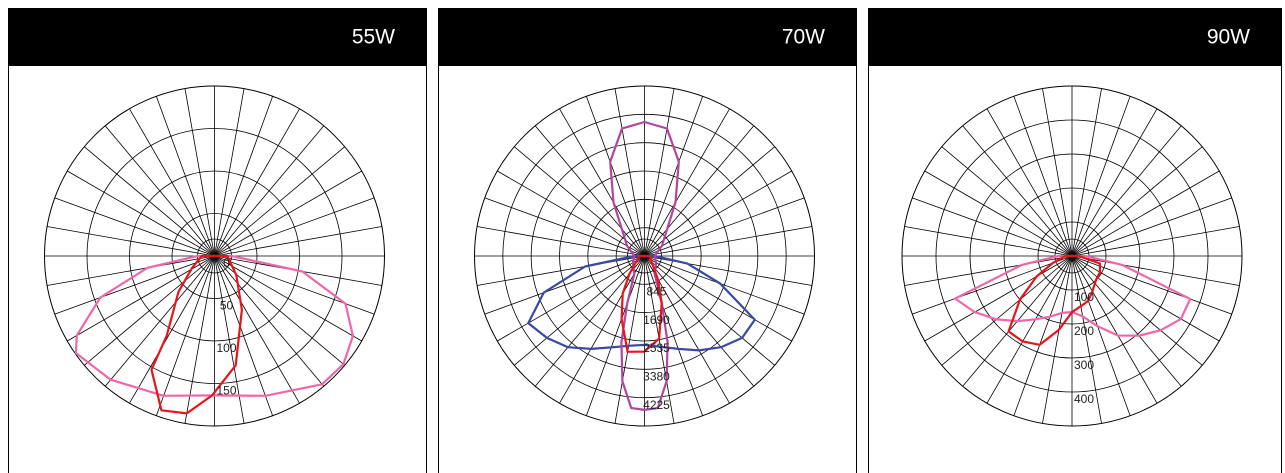 The image size is (1285, 473). I want to click on r-tick-label: 3380, so click(656, 377).